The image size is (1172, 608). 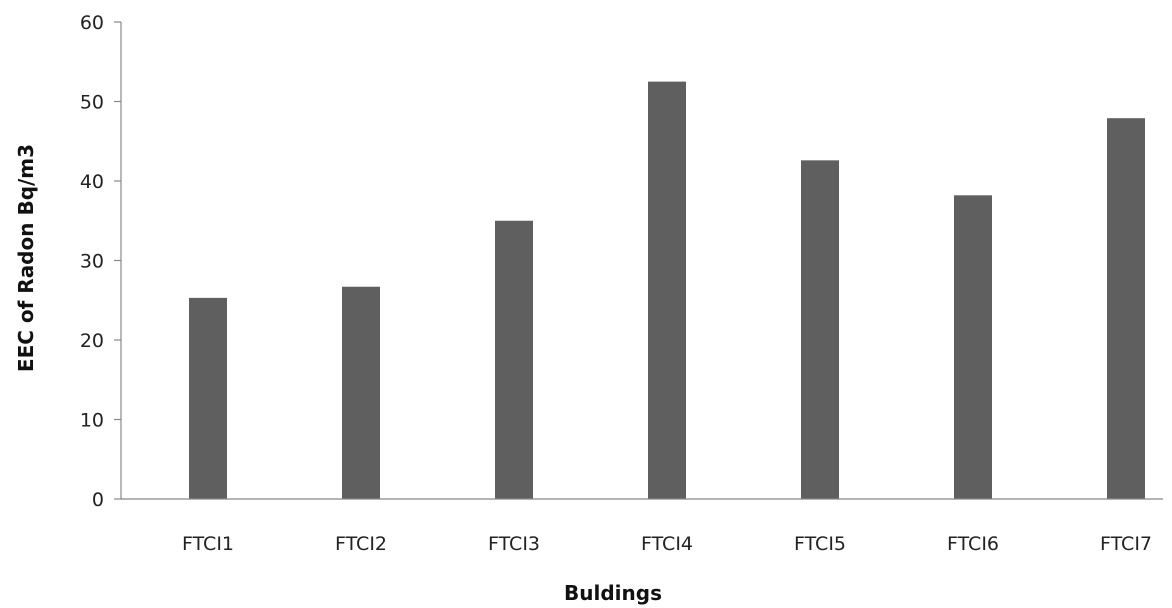 What do you see at coordinates (820, 544) in the screenshot?
I see `x-tick-label: FTCI5` at bounding box center [820, 544].